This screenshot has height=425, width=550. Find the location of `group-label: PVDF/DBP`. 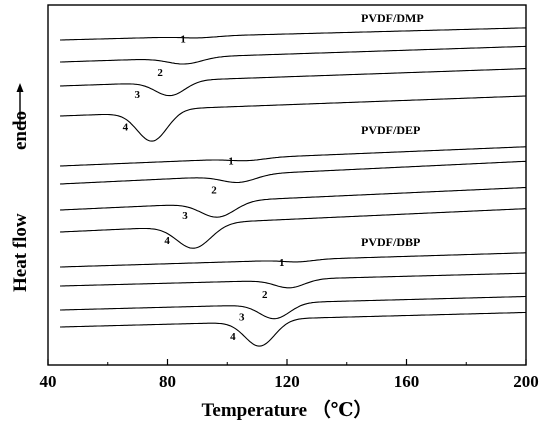

group-label: PVDF/DBP is located at coordinates (390, 242).